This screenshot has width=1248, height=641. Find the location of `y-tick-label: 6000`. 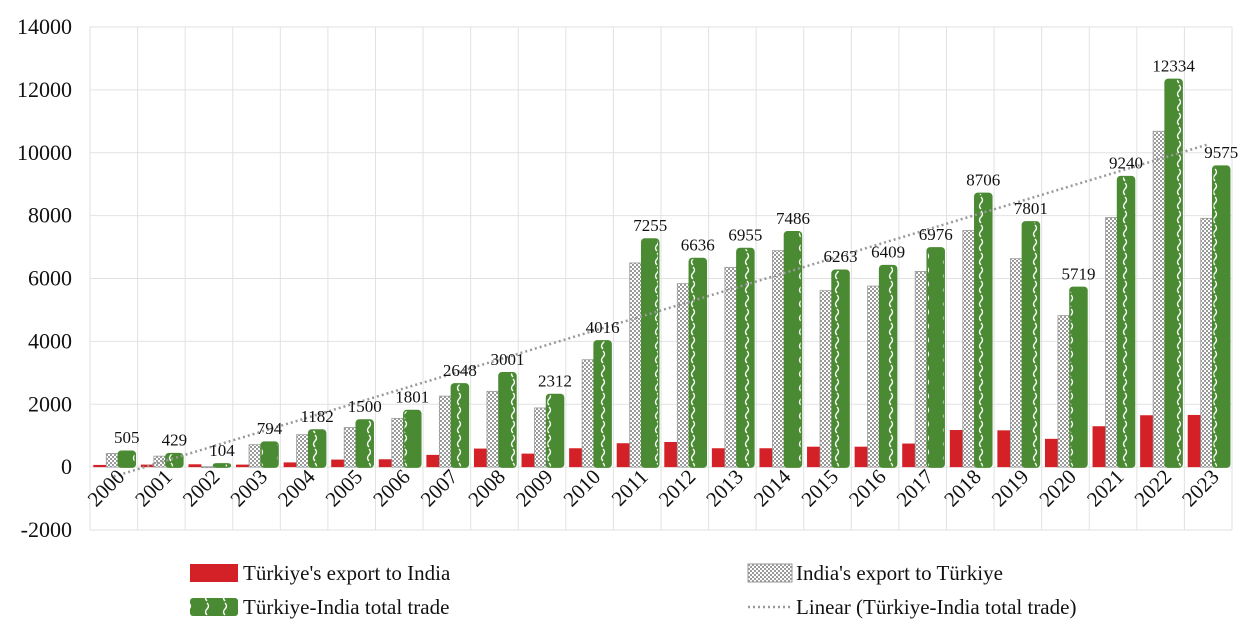

y-tick-label: 6000 is located at coordinates (50, 278).